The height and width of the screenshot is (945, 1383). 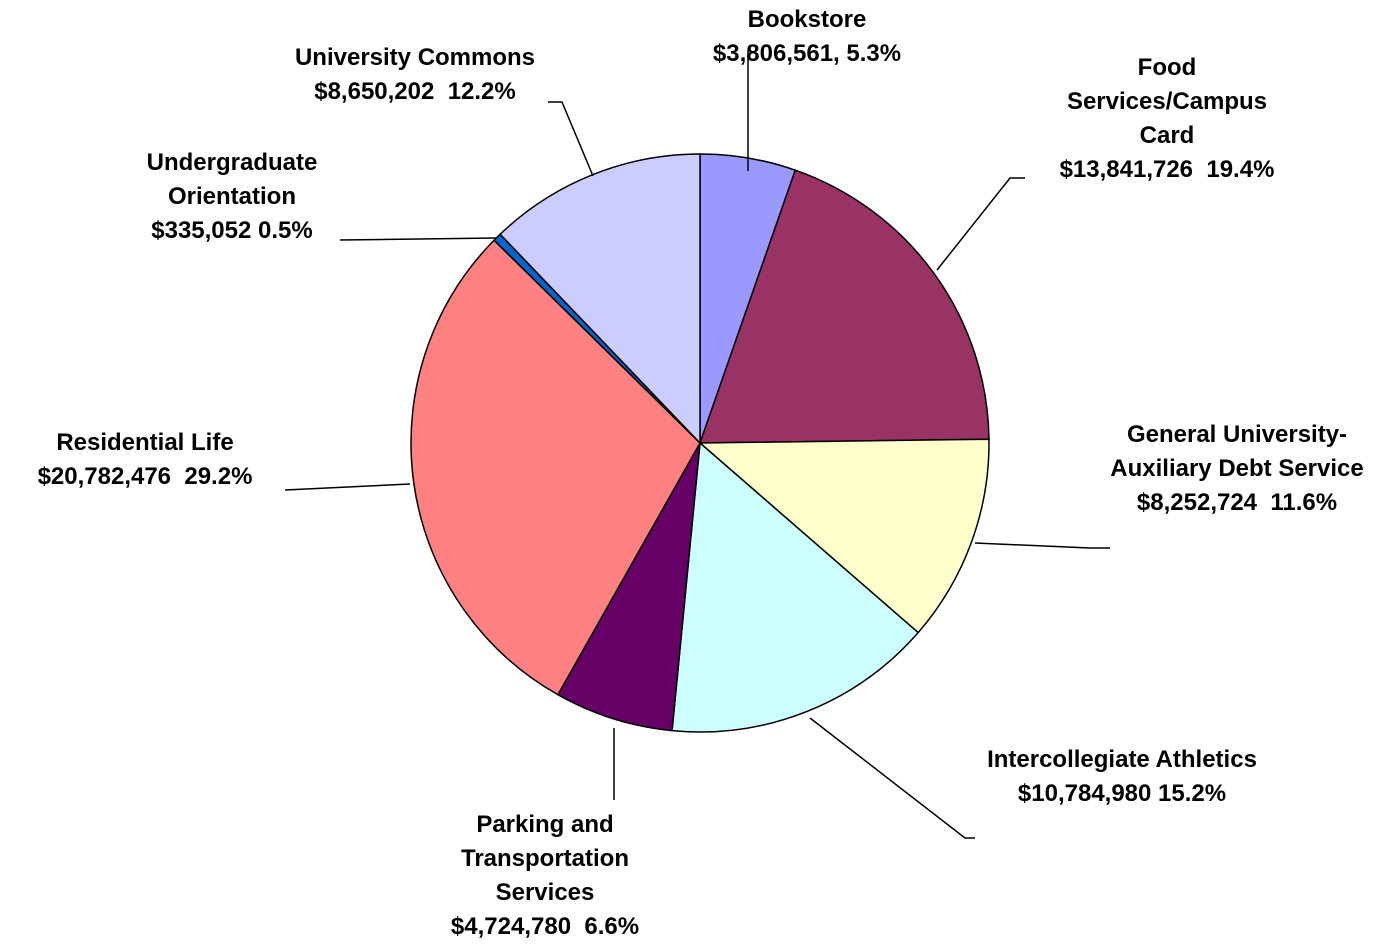 I want to click on category-label: Intercollegiate Athletics, so click(x=1122, y=759).